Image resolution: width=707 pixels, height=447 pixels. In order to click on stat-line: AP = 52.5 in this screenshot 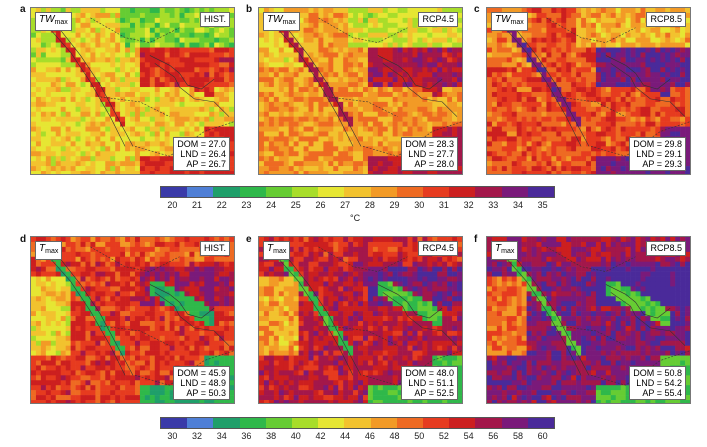, I will do `click(434, 393)`.